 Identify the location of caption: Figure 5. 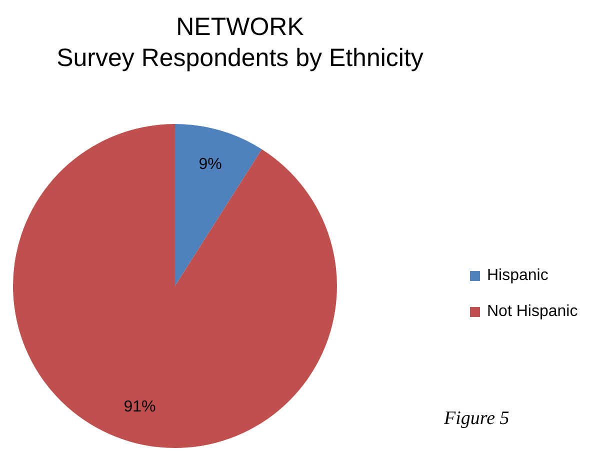
(477, 419).